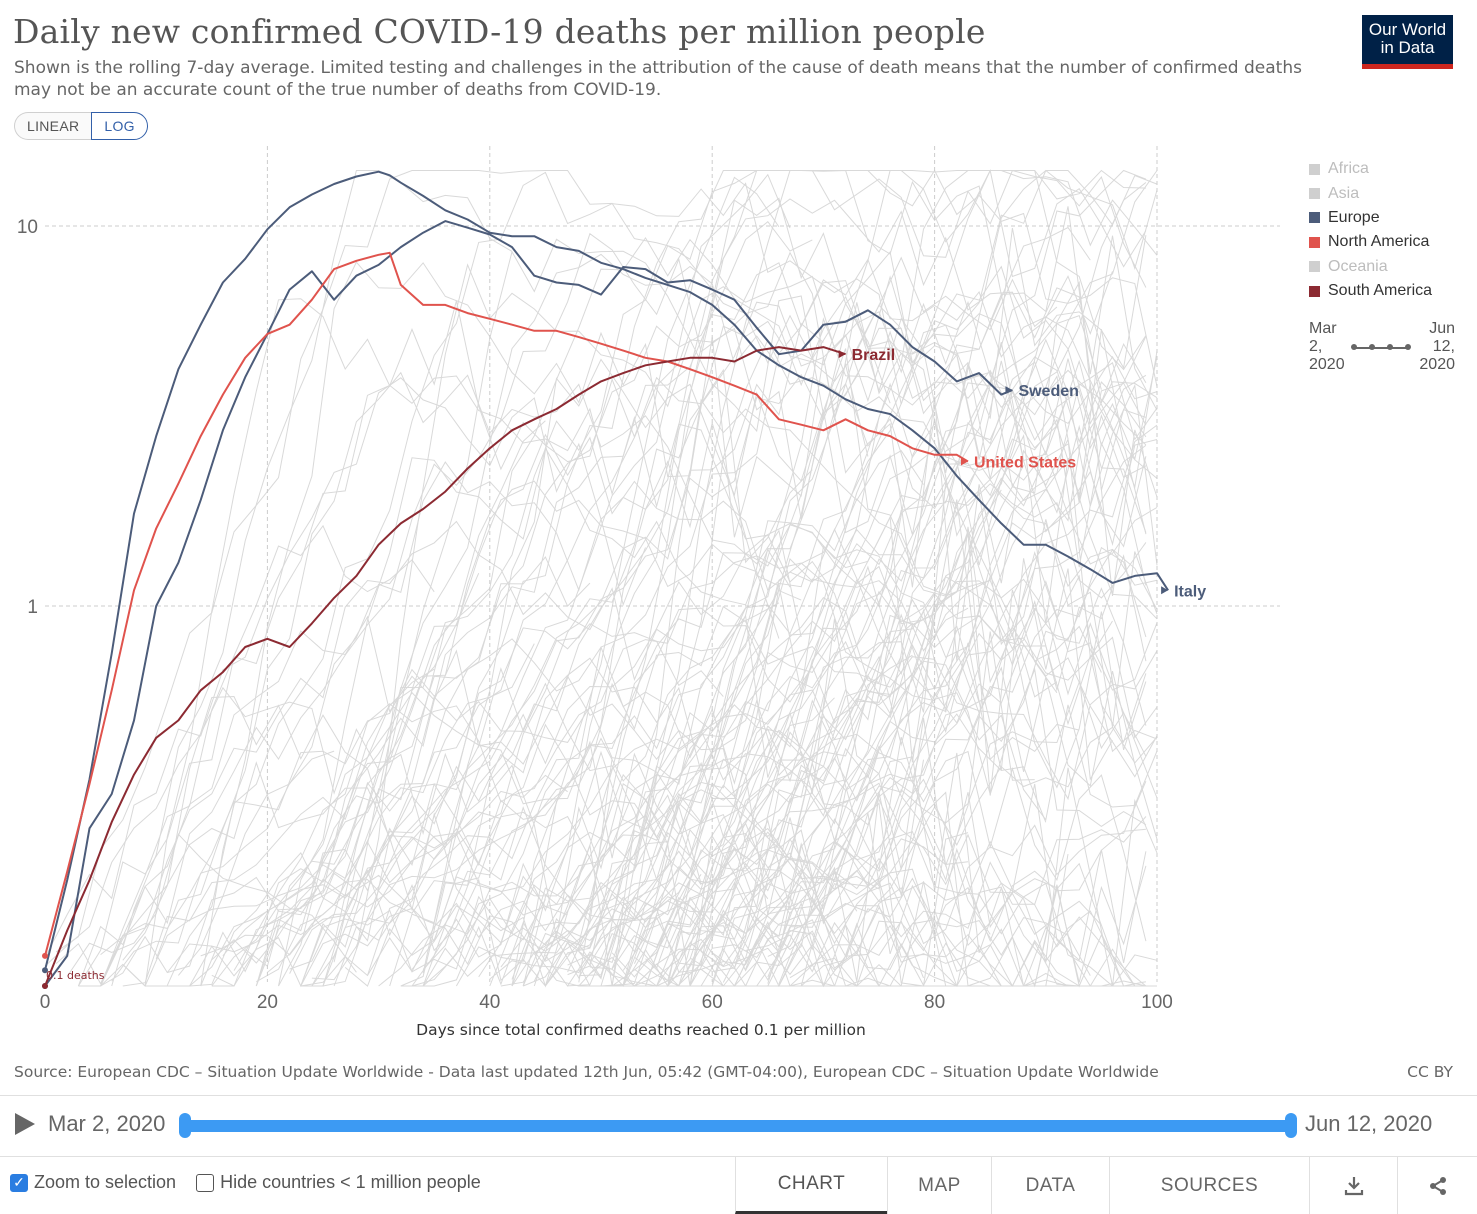 The image size is (1477, 1214). What do you see at coordinates (53, 126) in the screenshot?
I see `linear-scale-button: LINEAR` at bounding box center [53, 126].